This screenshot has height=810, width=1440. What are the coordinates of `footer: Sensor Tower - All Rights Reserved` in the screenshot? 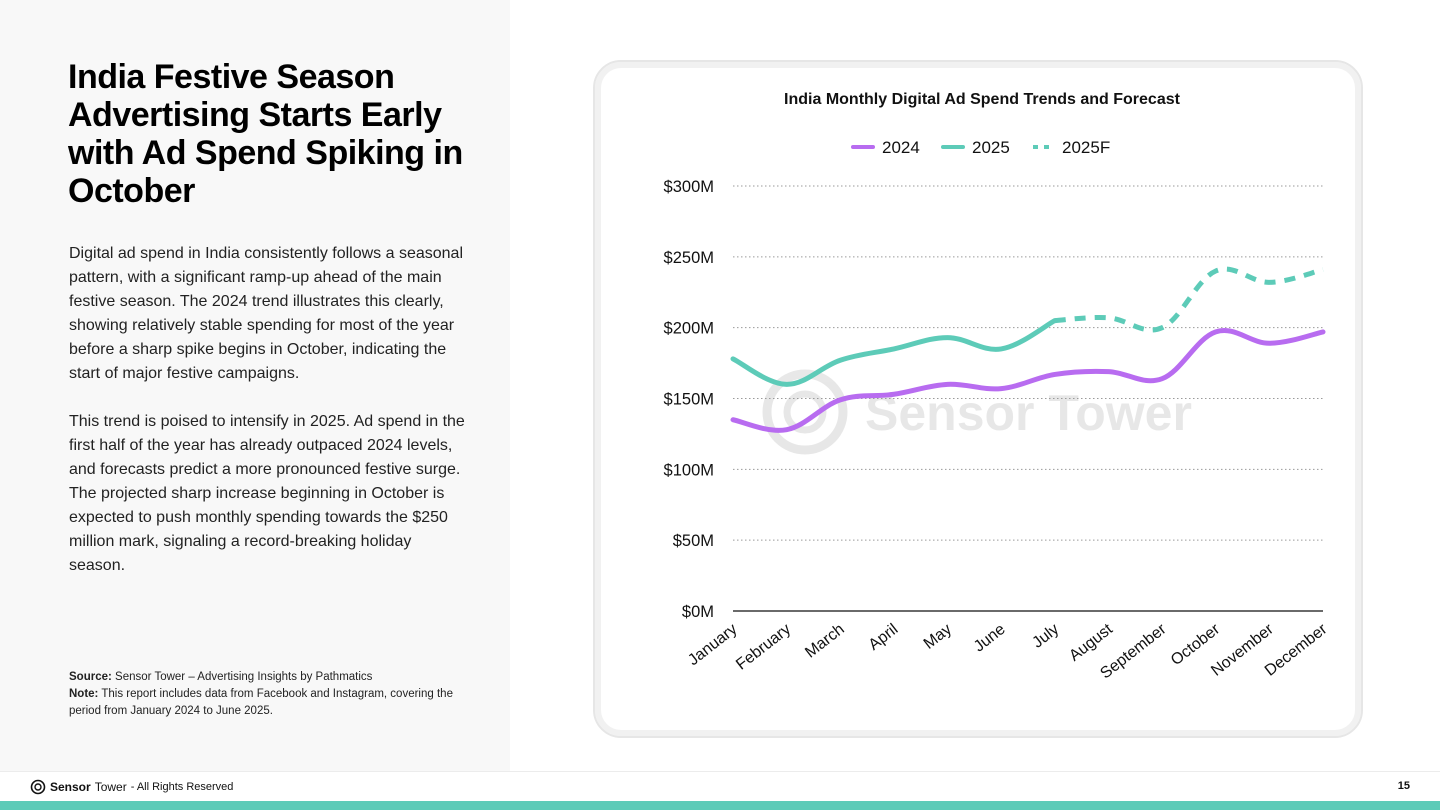 It's located at (131, 787).